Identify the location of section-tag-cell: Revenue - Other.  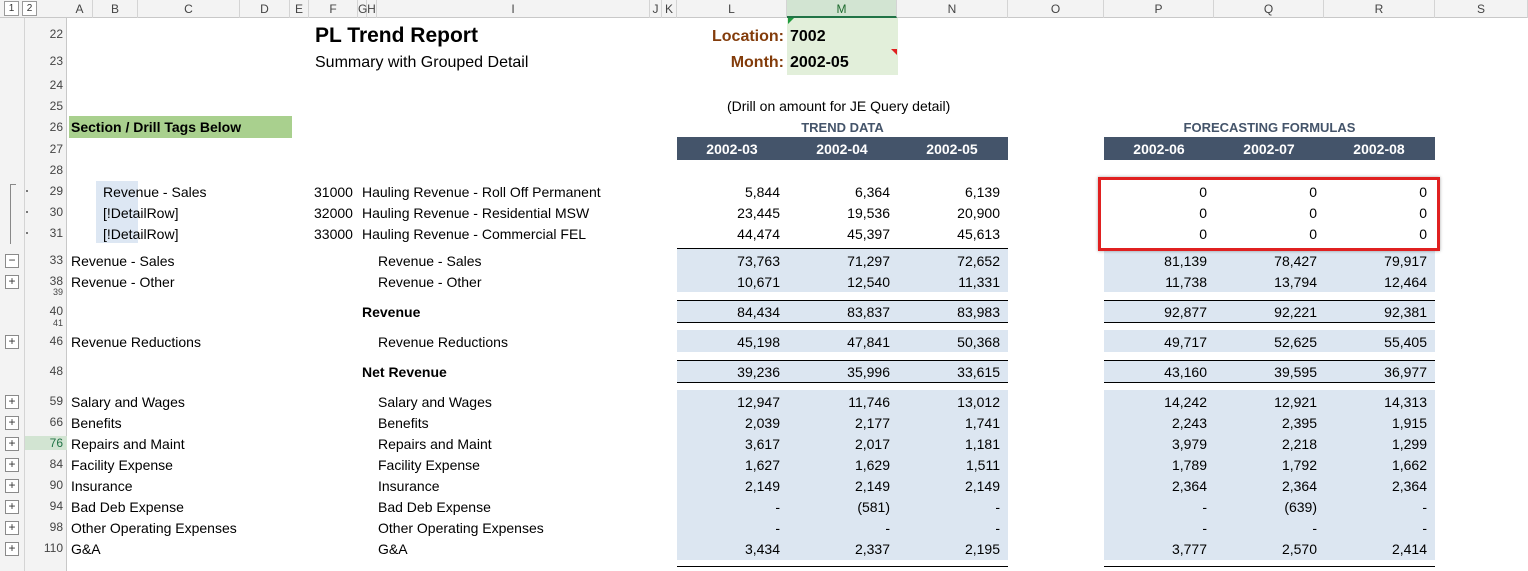
(123, 282).